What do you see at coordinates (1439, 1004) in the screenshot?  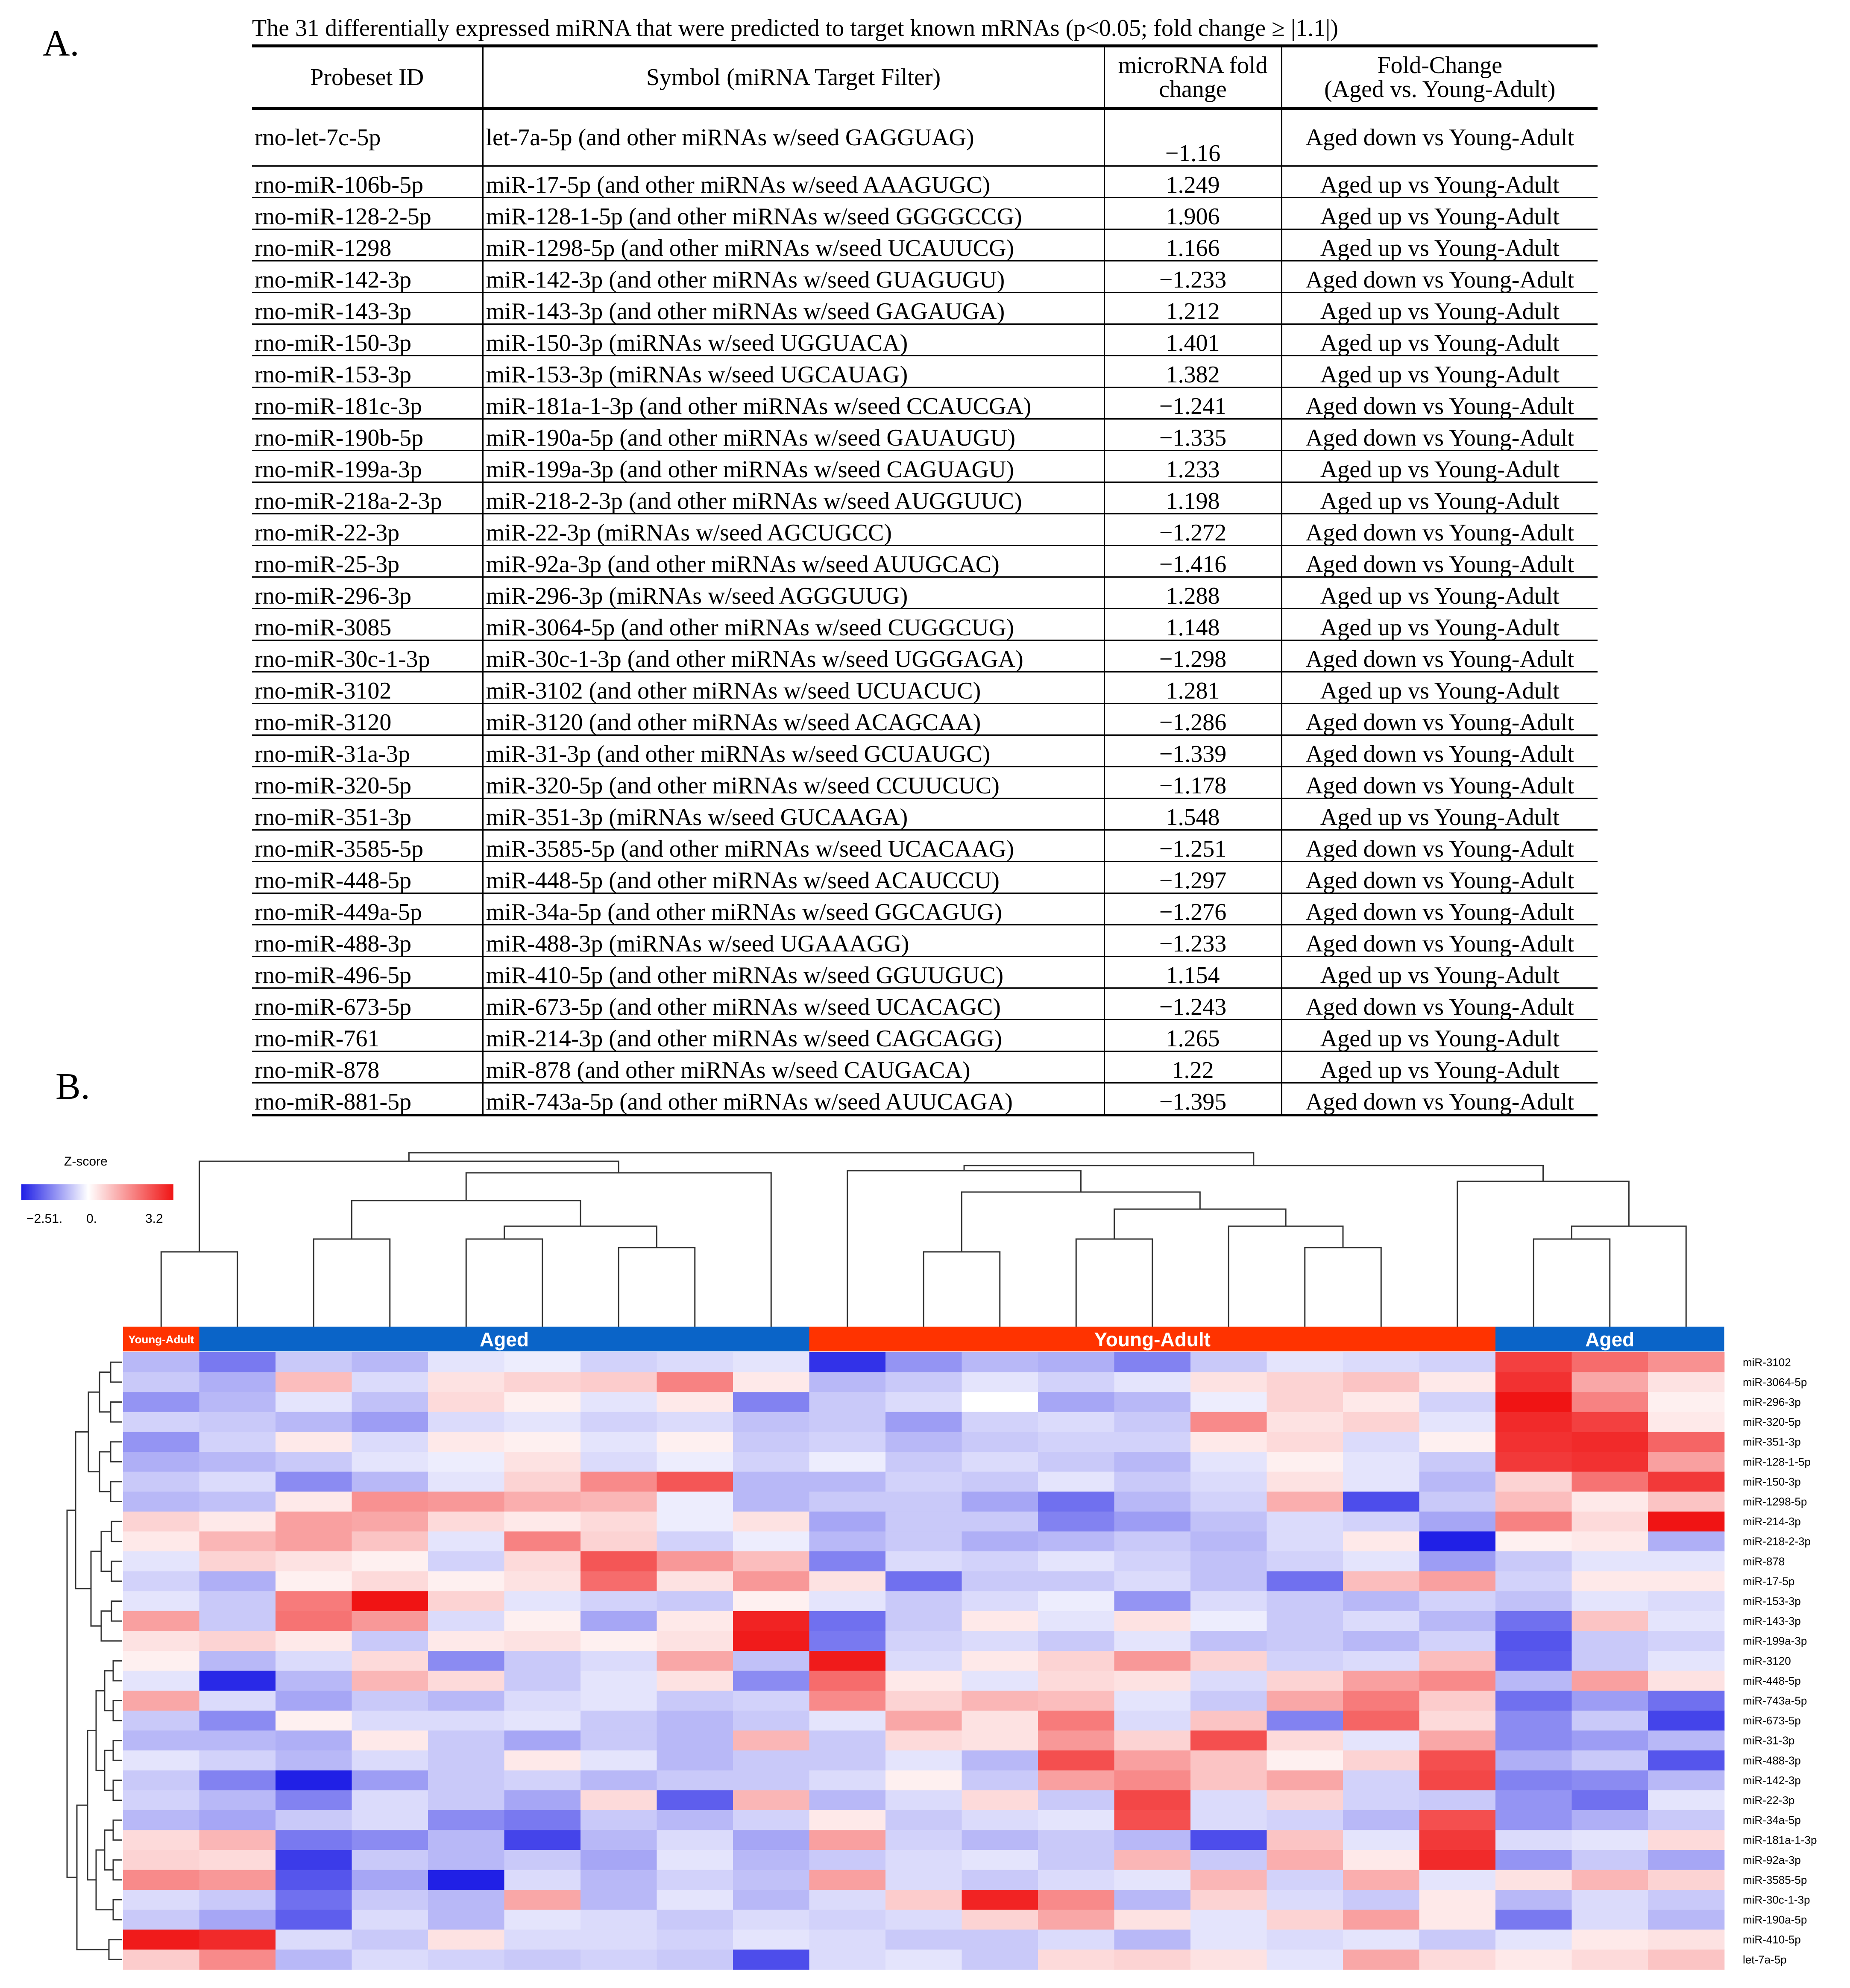 I see `cell-direction: Aged down vs Young-Adult` at bounding box center [1439, 1004].